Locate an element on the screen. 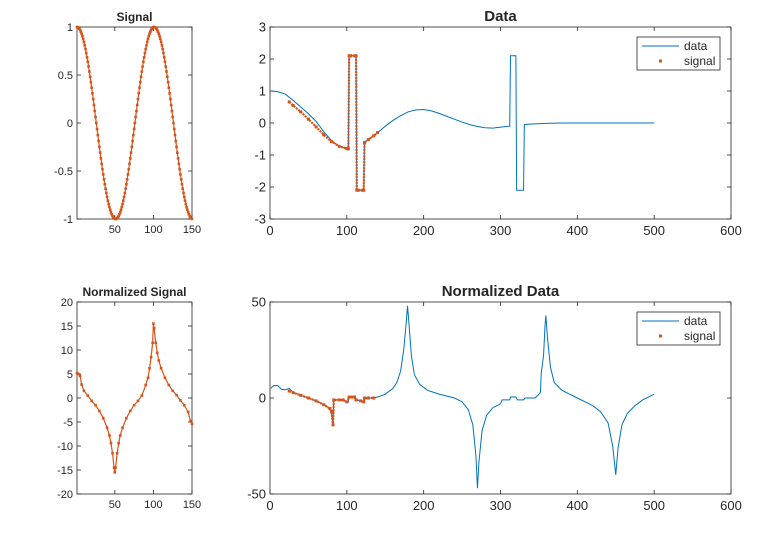  y-tick-label: -3 is located at coordinates (260, 219).